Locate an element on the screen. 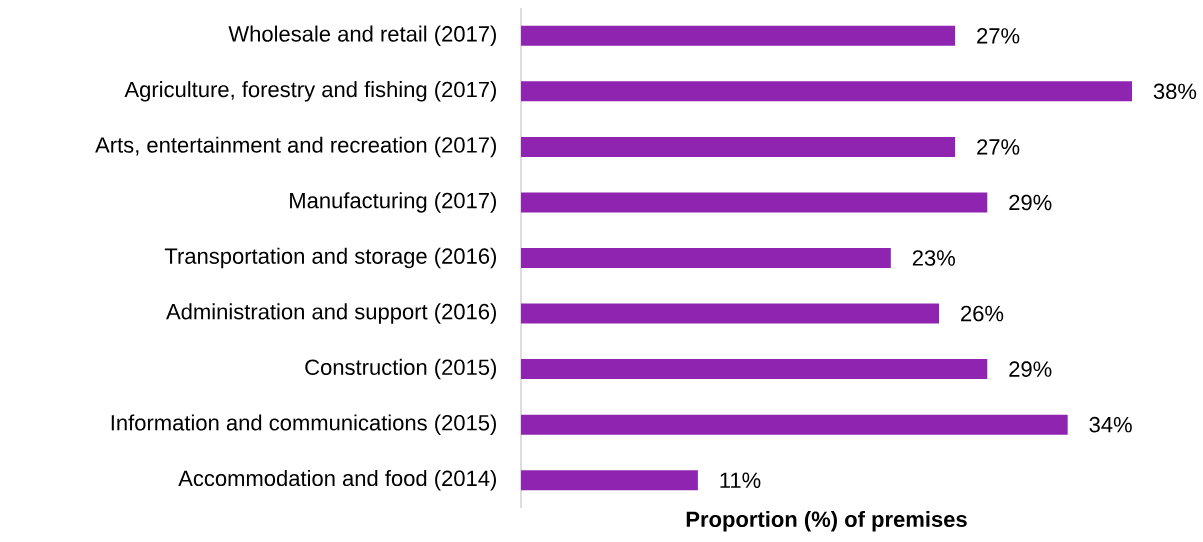 This screenshot has height=542, width=1203. x-axis-title: Proportion (%) of premises is located at coordinates (826, 521).